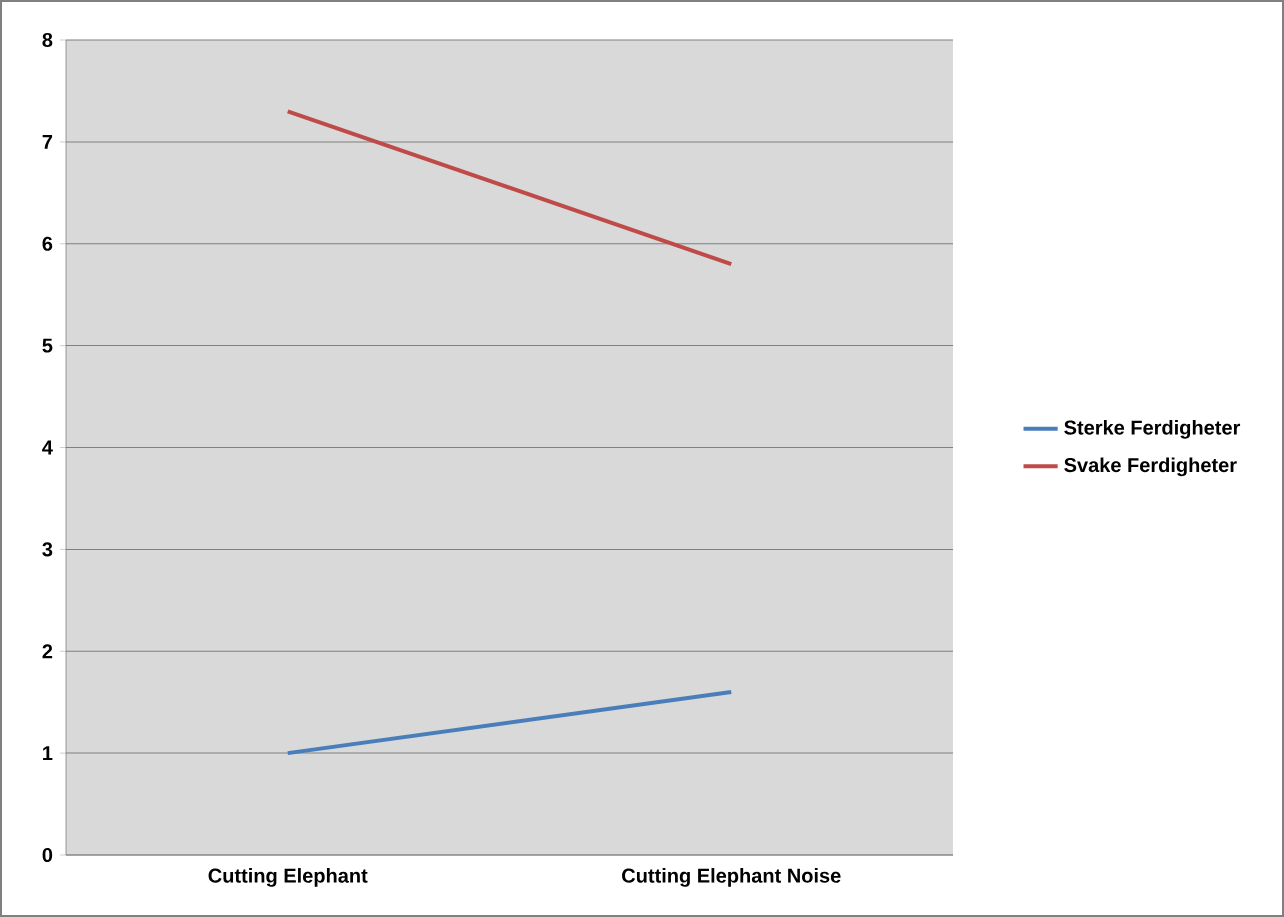 The height and width of the screenshot is (917, 1284). I want to click on y-tick-label: 0, so click(47, 855).